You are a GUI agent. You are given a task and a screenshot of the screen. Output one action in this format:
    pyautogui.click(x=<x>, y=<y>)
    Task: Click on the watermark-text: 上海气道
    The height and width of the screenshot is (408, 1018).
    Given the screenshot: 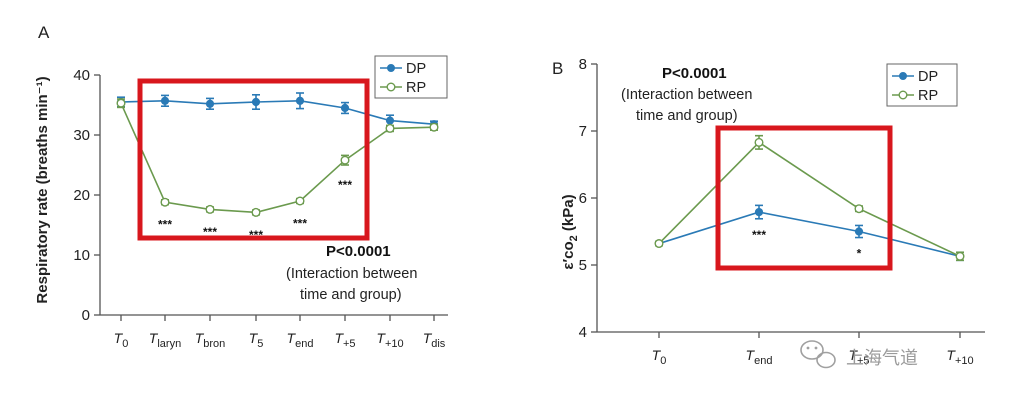 What is the action you would take?
    pyautogui.click(x=882, y=358)
    